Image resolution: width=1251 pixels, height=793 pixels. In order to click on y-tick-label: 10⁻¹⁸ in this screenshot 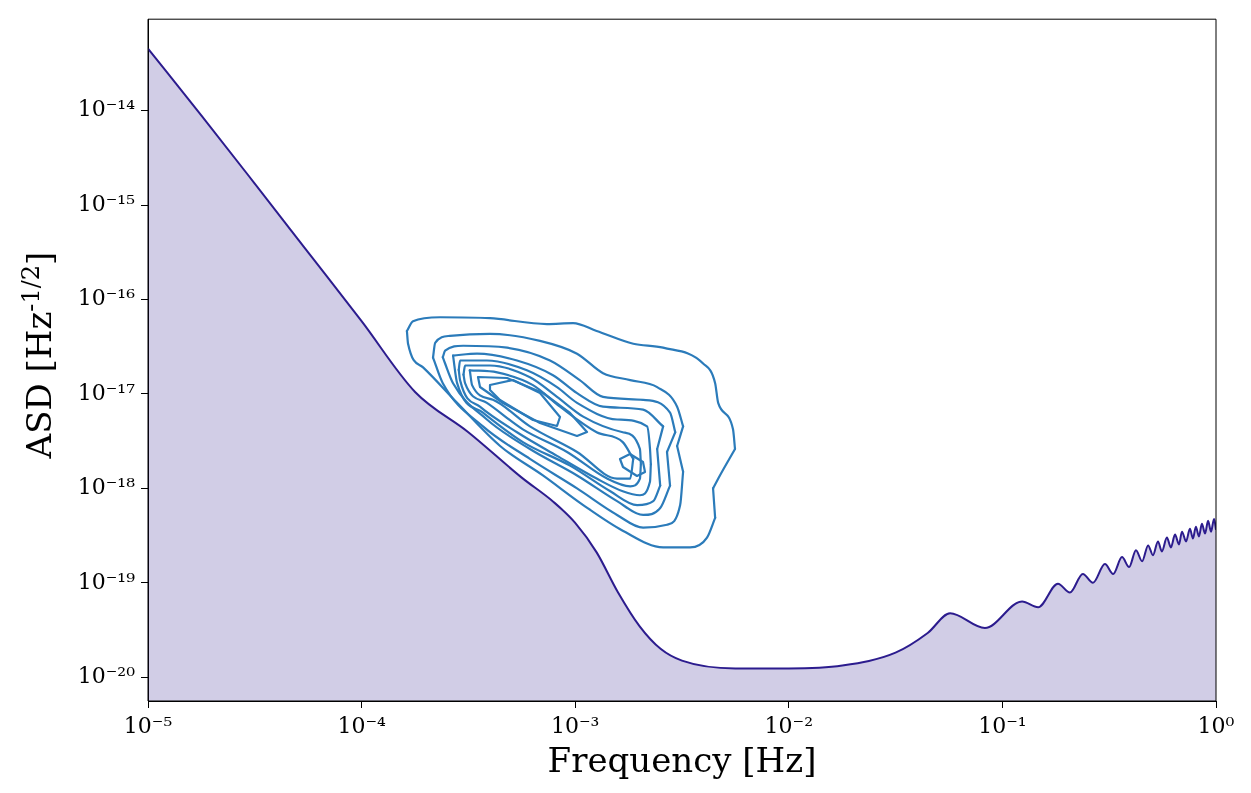, I will do `click(106, 487)`.